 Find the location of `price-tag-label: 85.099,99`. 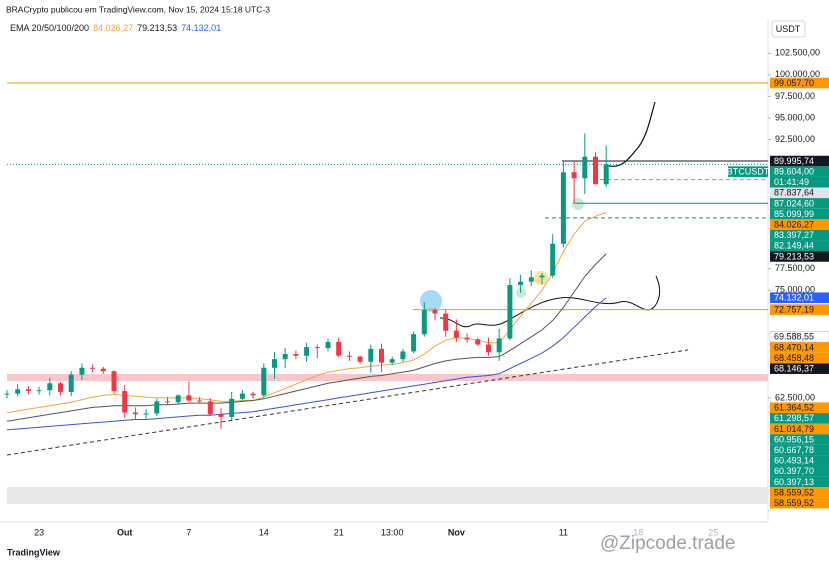

price-tag-label: 85.099,99 is located at coordinates (794, 214).